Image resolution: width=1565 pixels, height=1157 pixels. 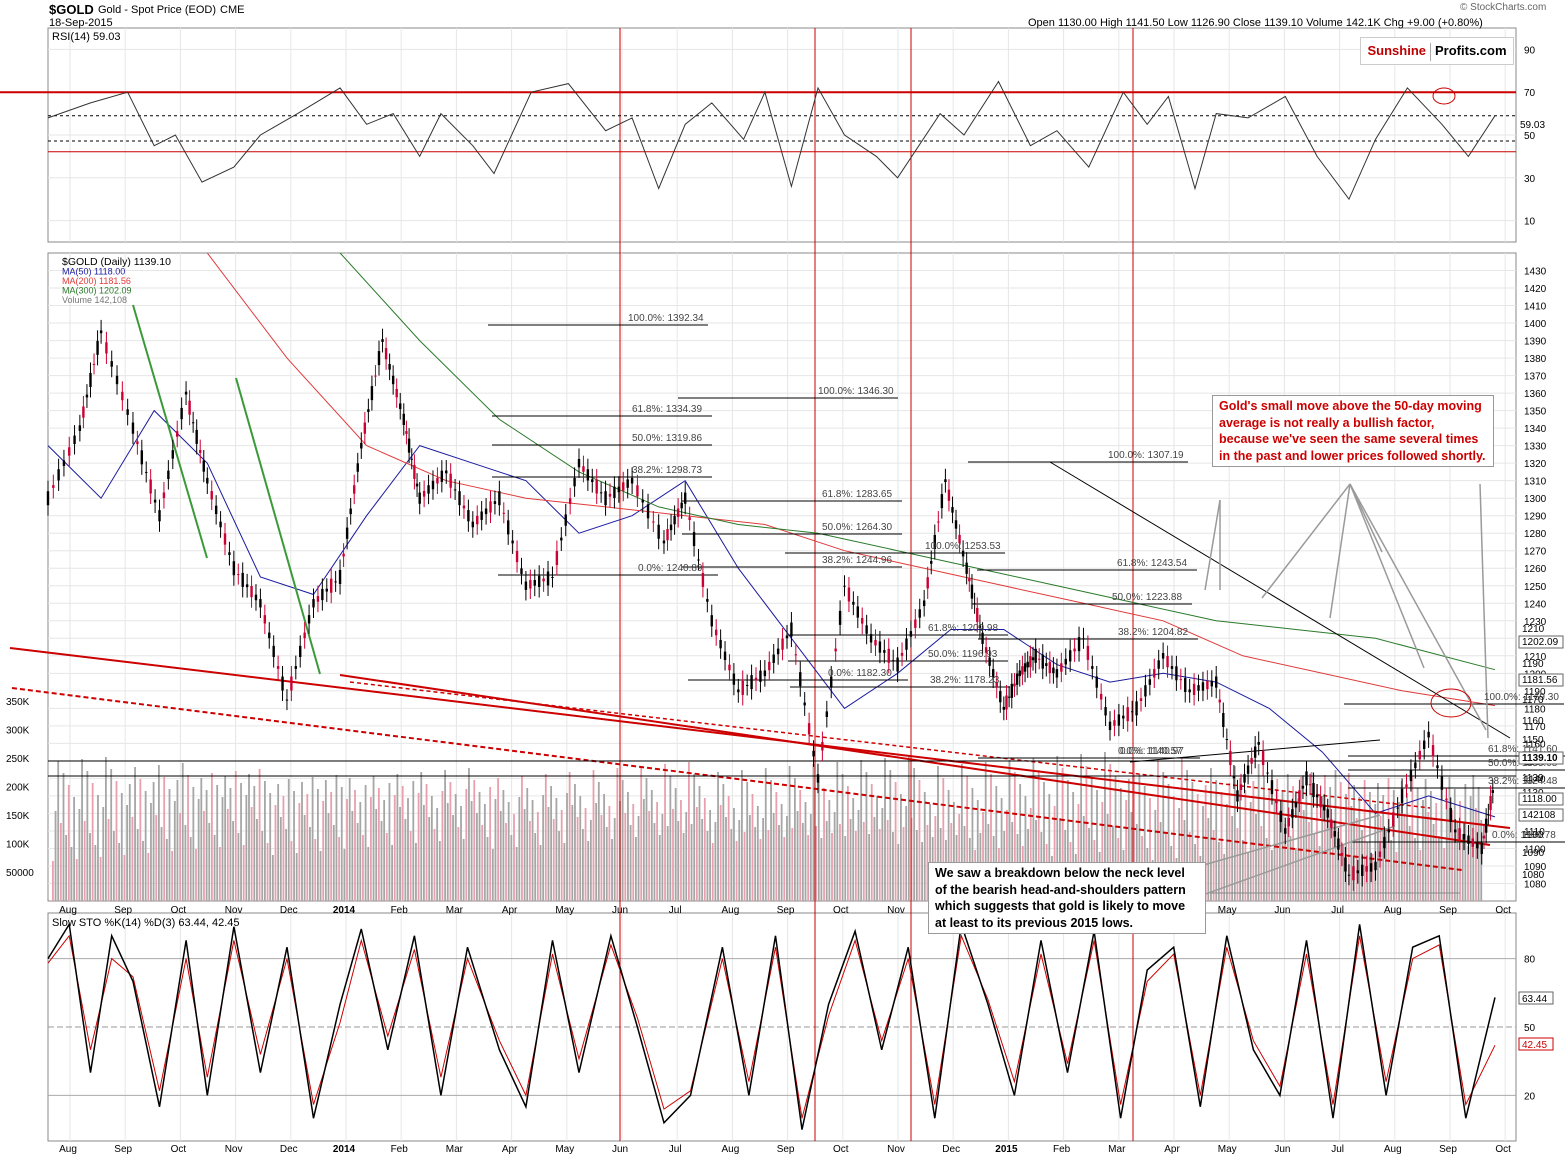 What do you see at coordinates (1536, 1044) in the screenshot?
I see `sto-d-box` at bounding box center [1536, 1044].